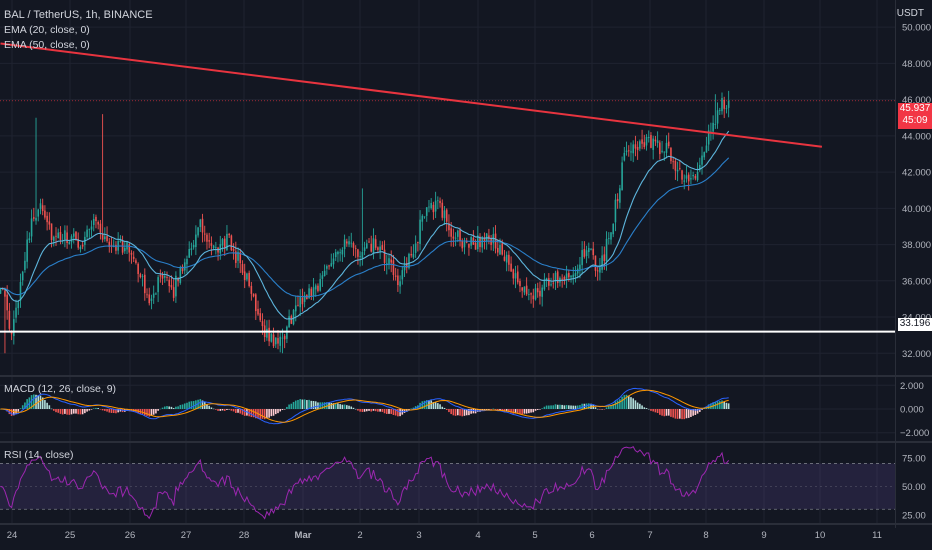 The image size is (932, 550). Describe the element at coordinates (78, 15) in the screenshot. I see `chart-title: BAL / TetherUS, 1h, BINANCE` at that location.